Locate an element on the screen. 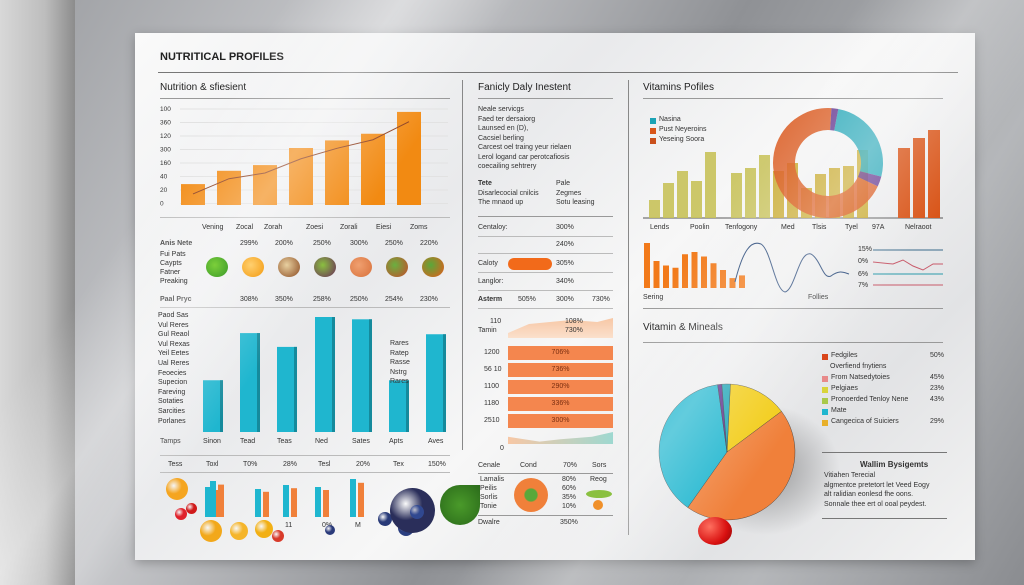 The height and width of the screenshot is (585, 1024). row-label: Porlanes is located at coordinates (172, 421).